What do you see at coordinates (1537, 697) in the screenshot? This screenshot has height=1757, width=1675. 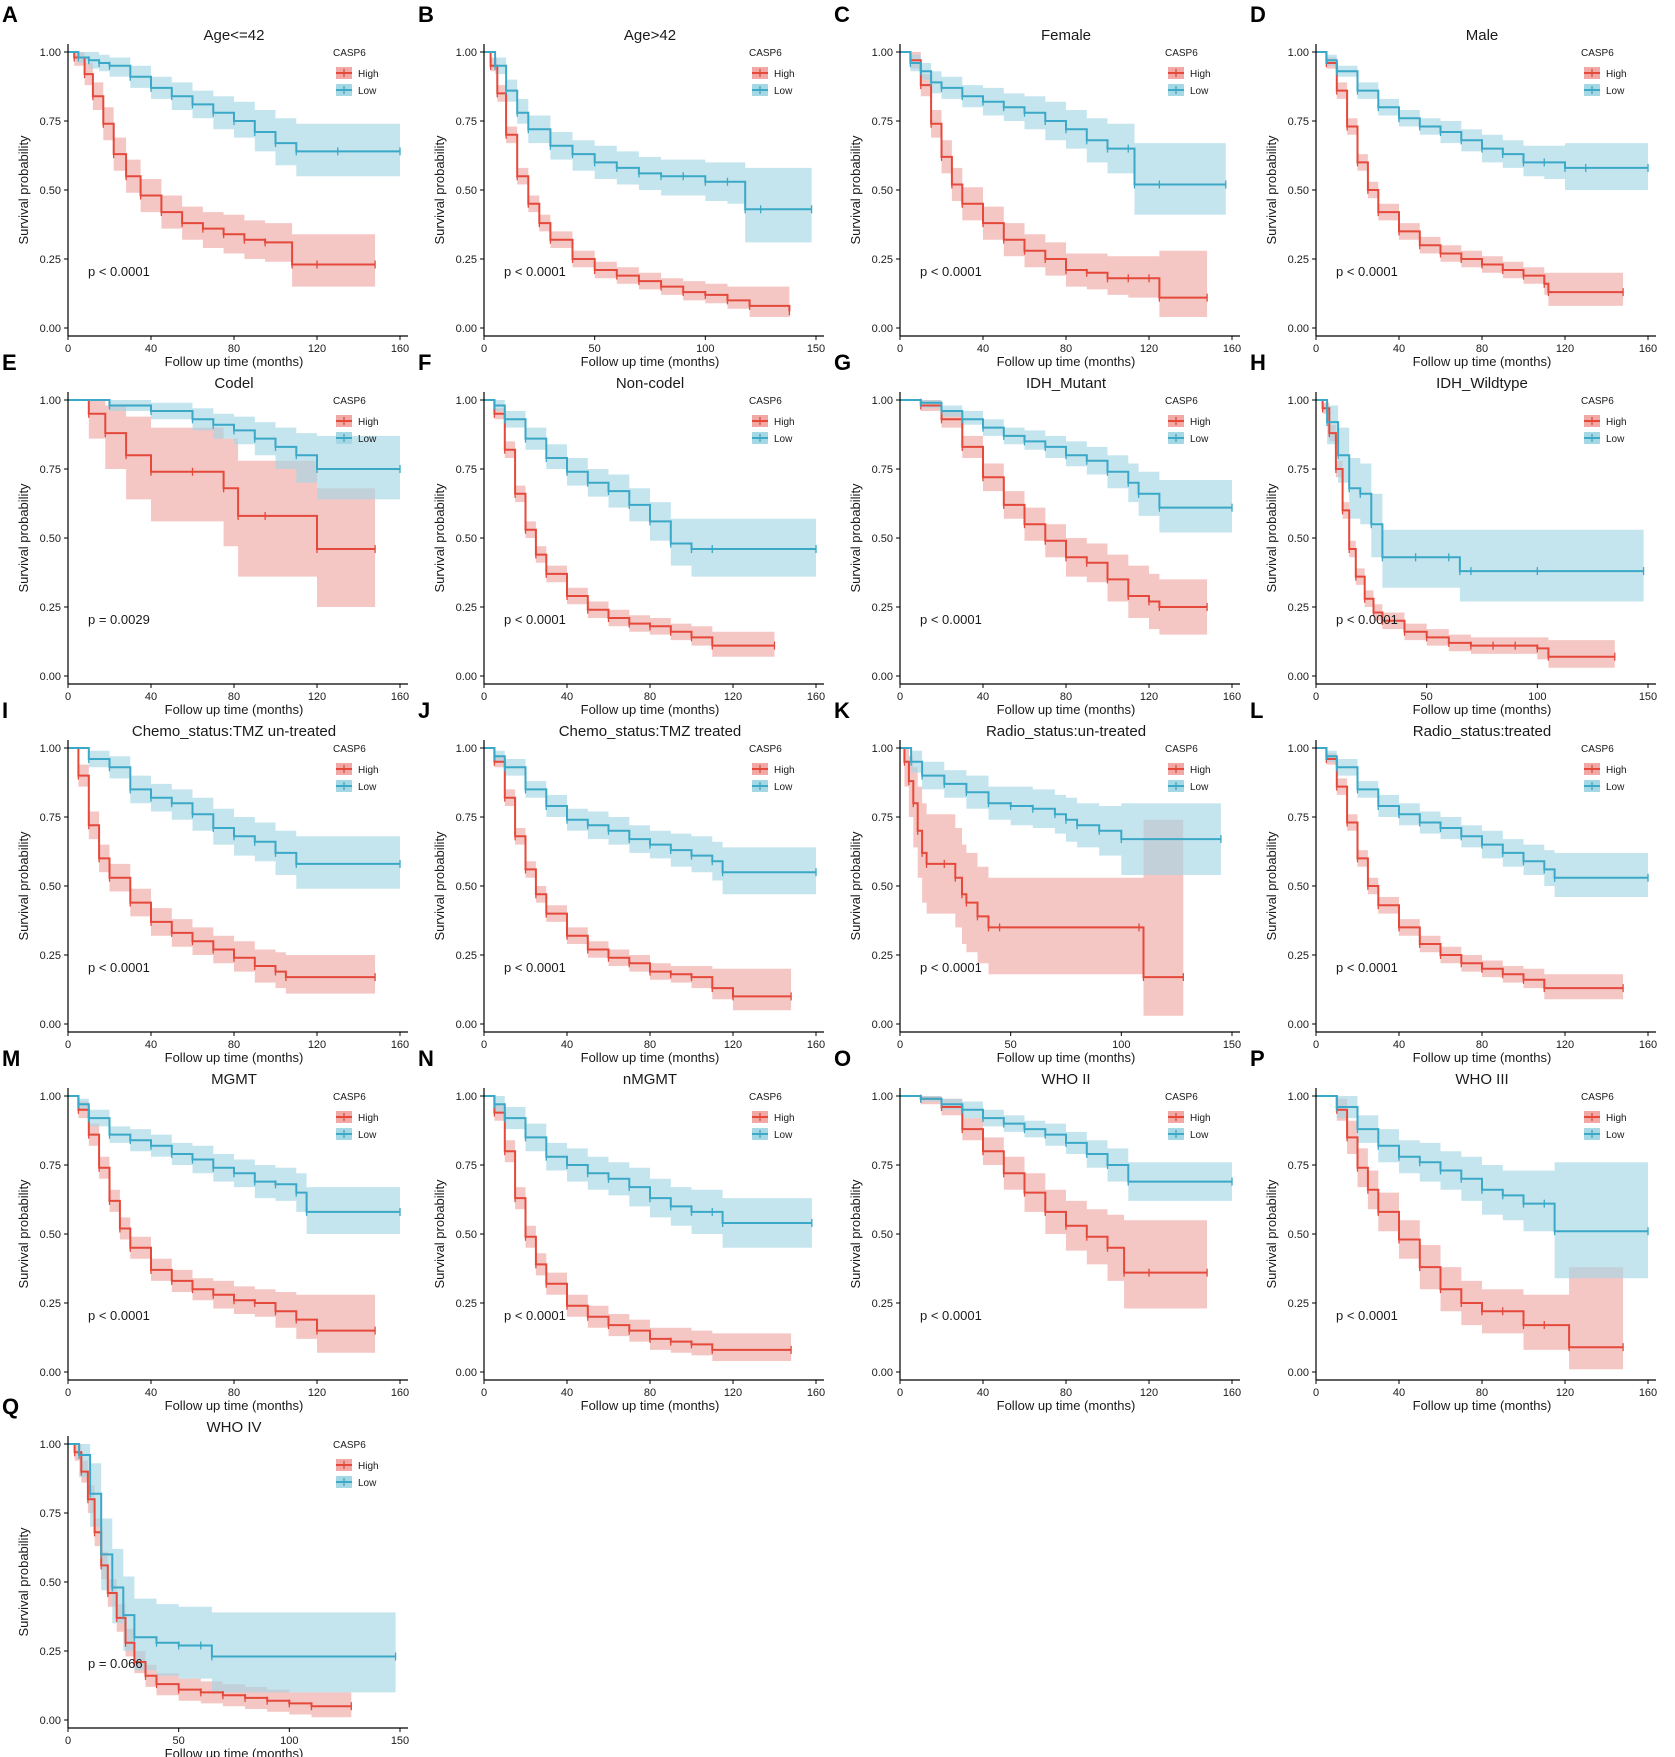 I see `x-tick-label: 100` at bounding box center [1537, 697].